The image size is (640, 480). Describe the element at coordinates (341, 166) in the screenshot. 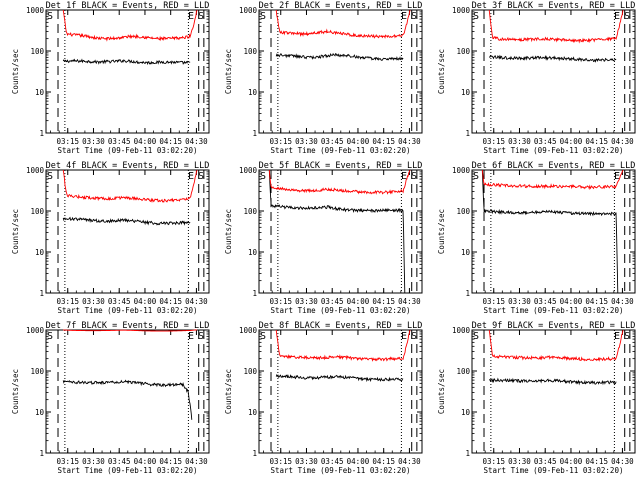

I see `panel-title: Det 5f BLACK = Events, RED = LLD` at that location.